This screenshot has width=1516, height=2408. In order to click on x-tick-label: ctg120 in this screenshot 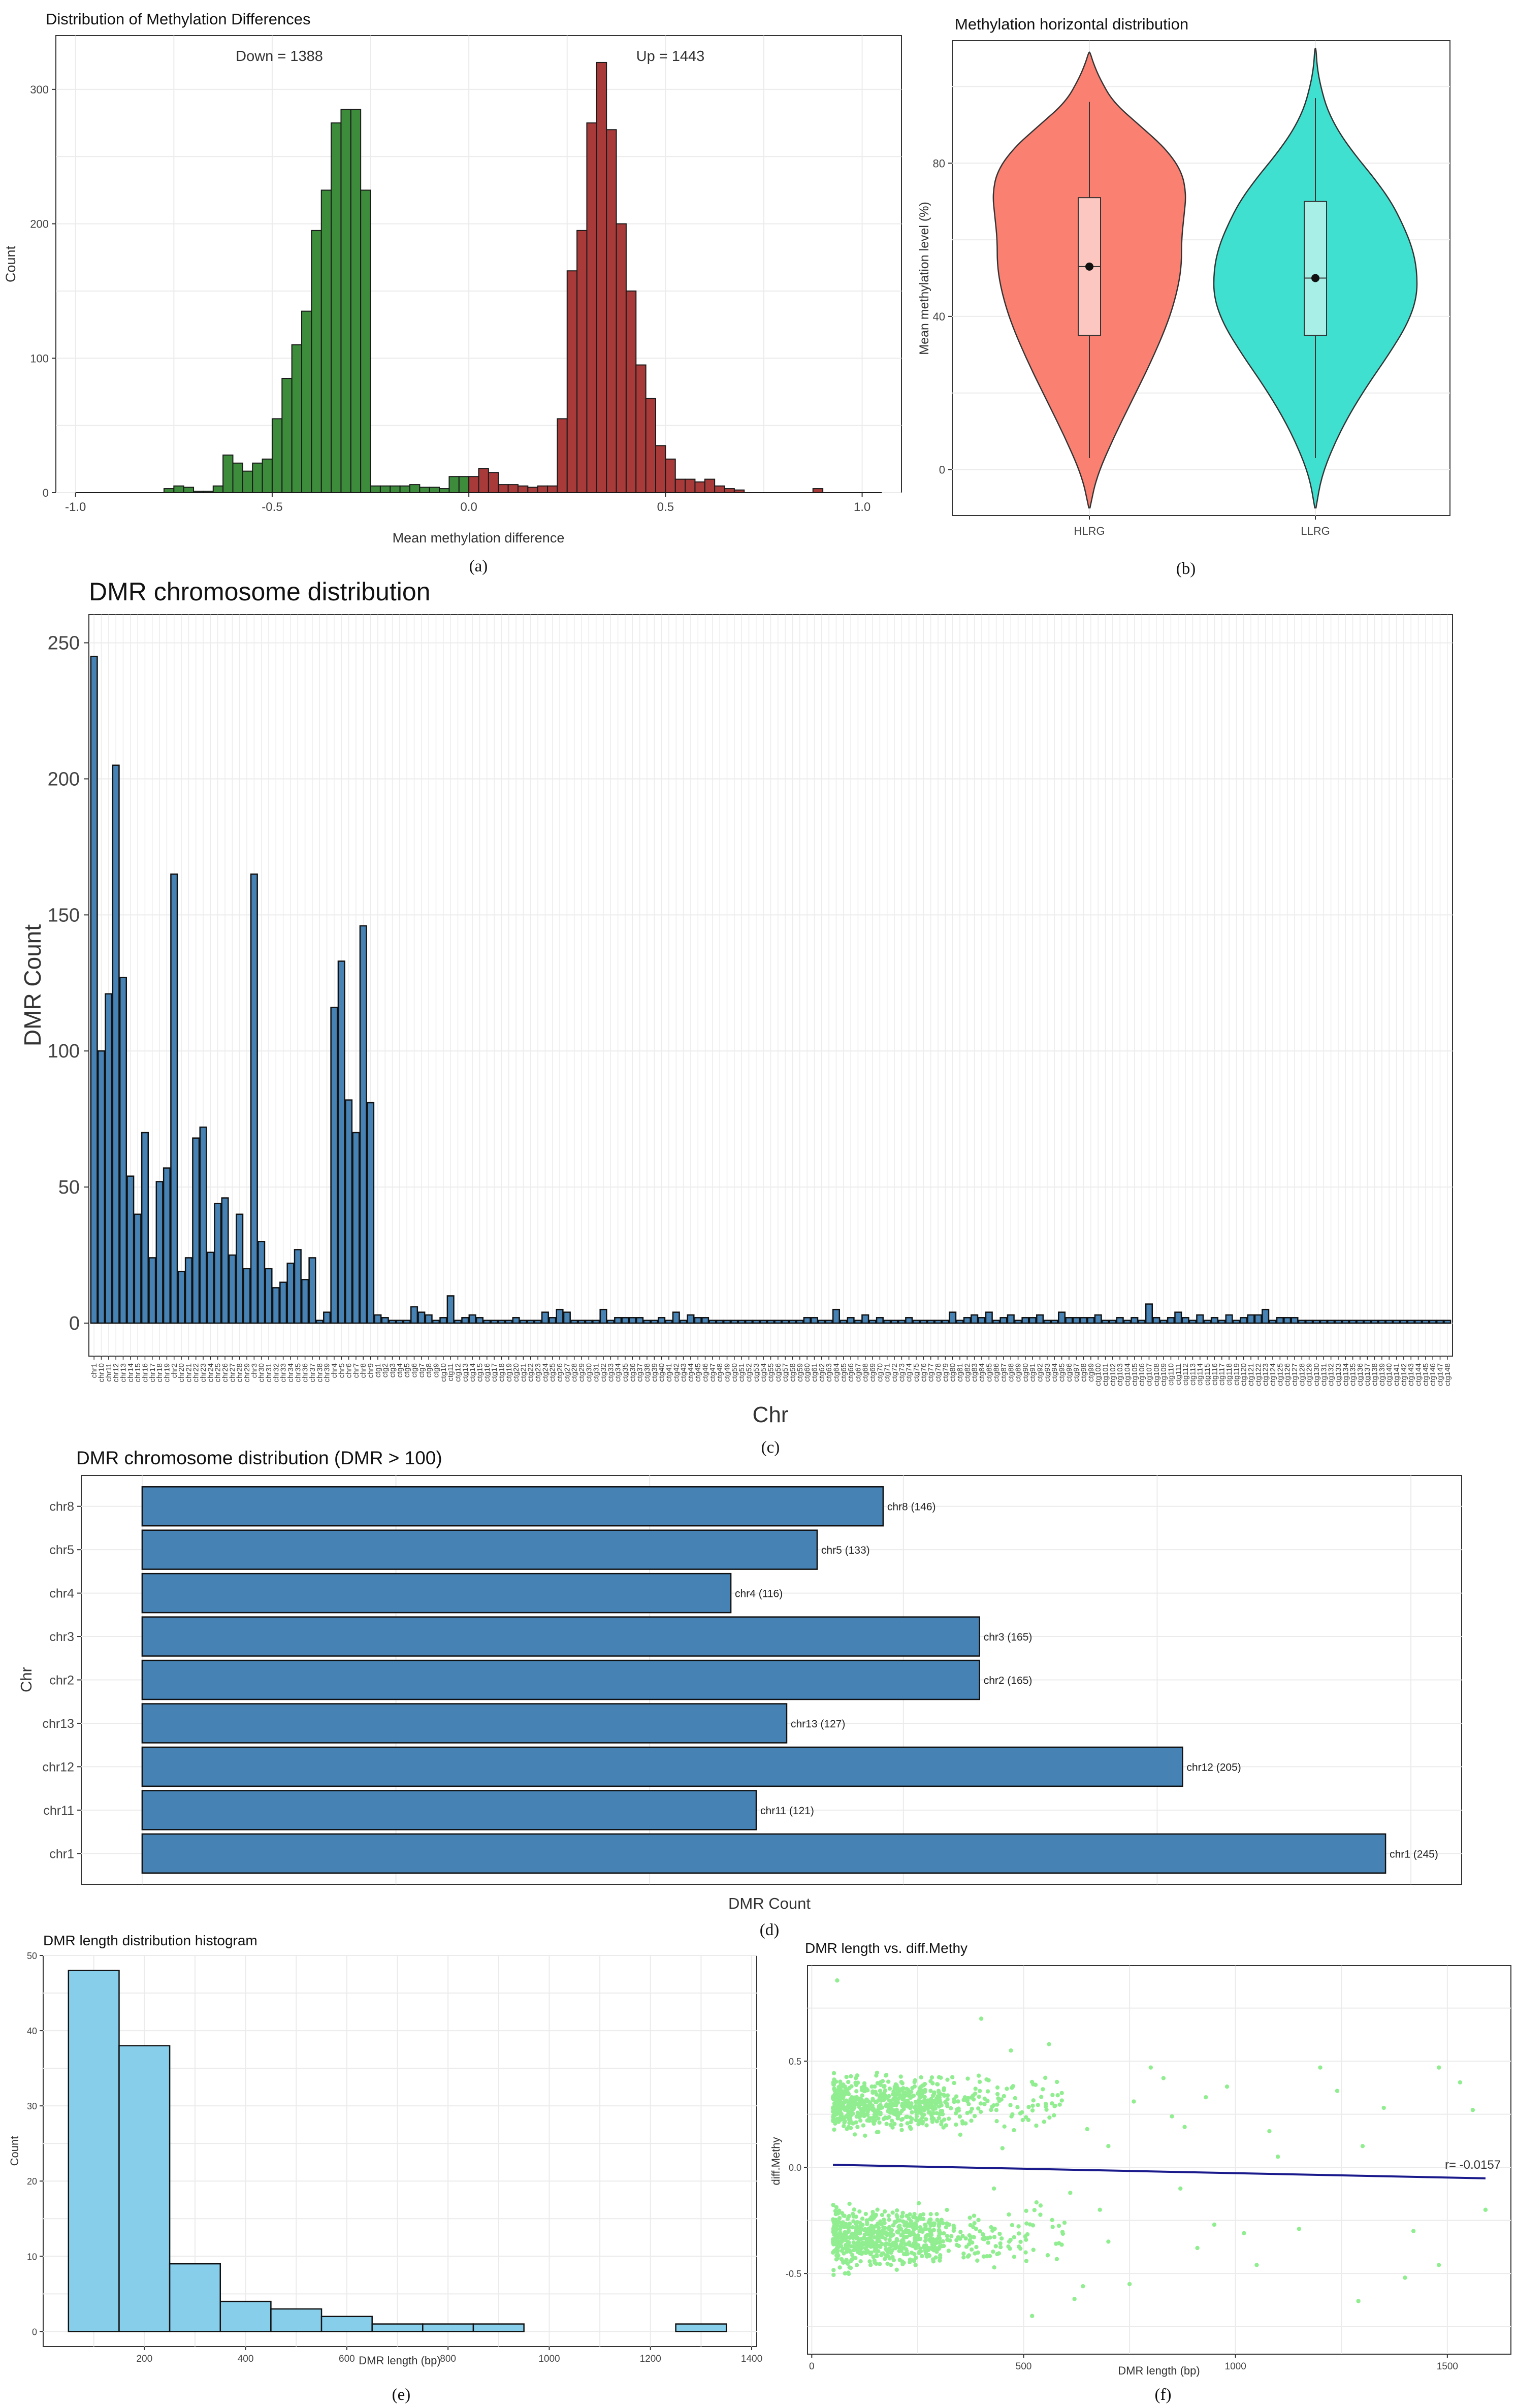, I will do `click(1244, 1374)`.